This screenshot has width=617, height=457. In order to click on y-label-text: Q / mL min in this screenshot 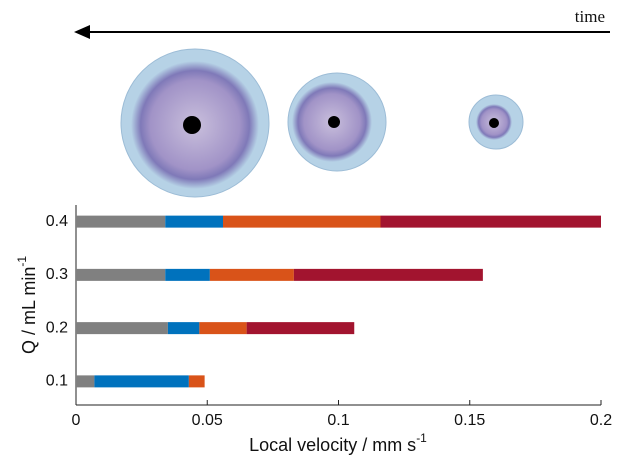, I will do `click(29, 310)`.